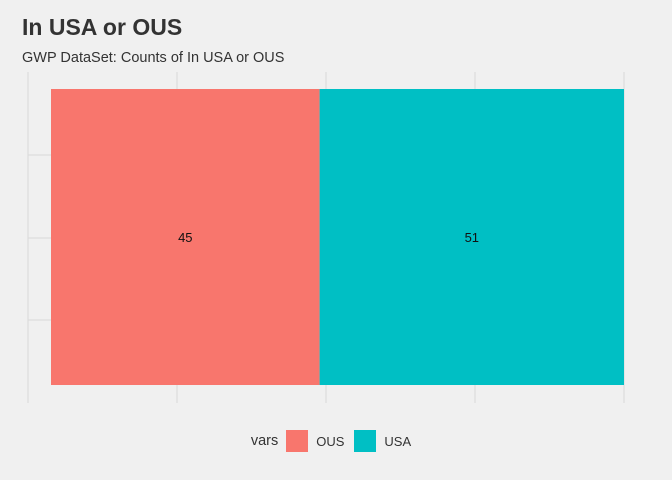 Image resolution: width=672 pixels, height=480 pixels. I want to click on legend-item-ous: OUS, so click(315, 441).